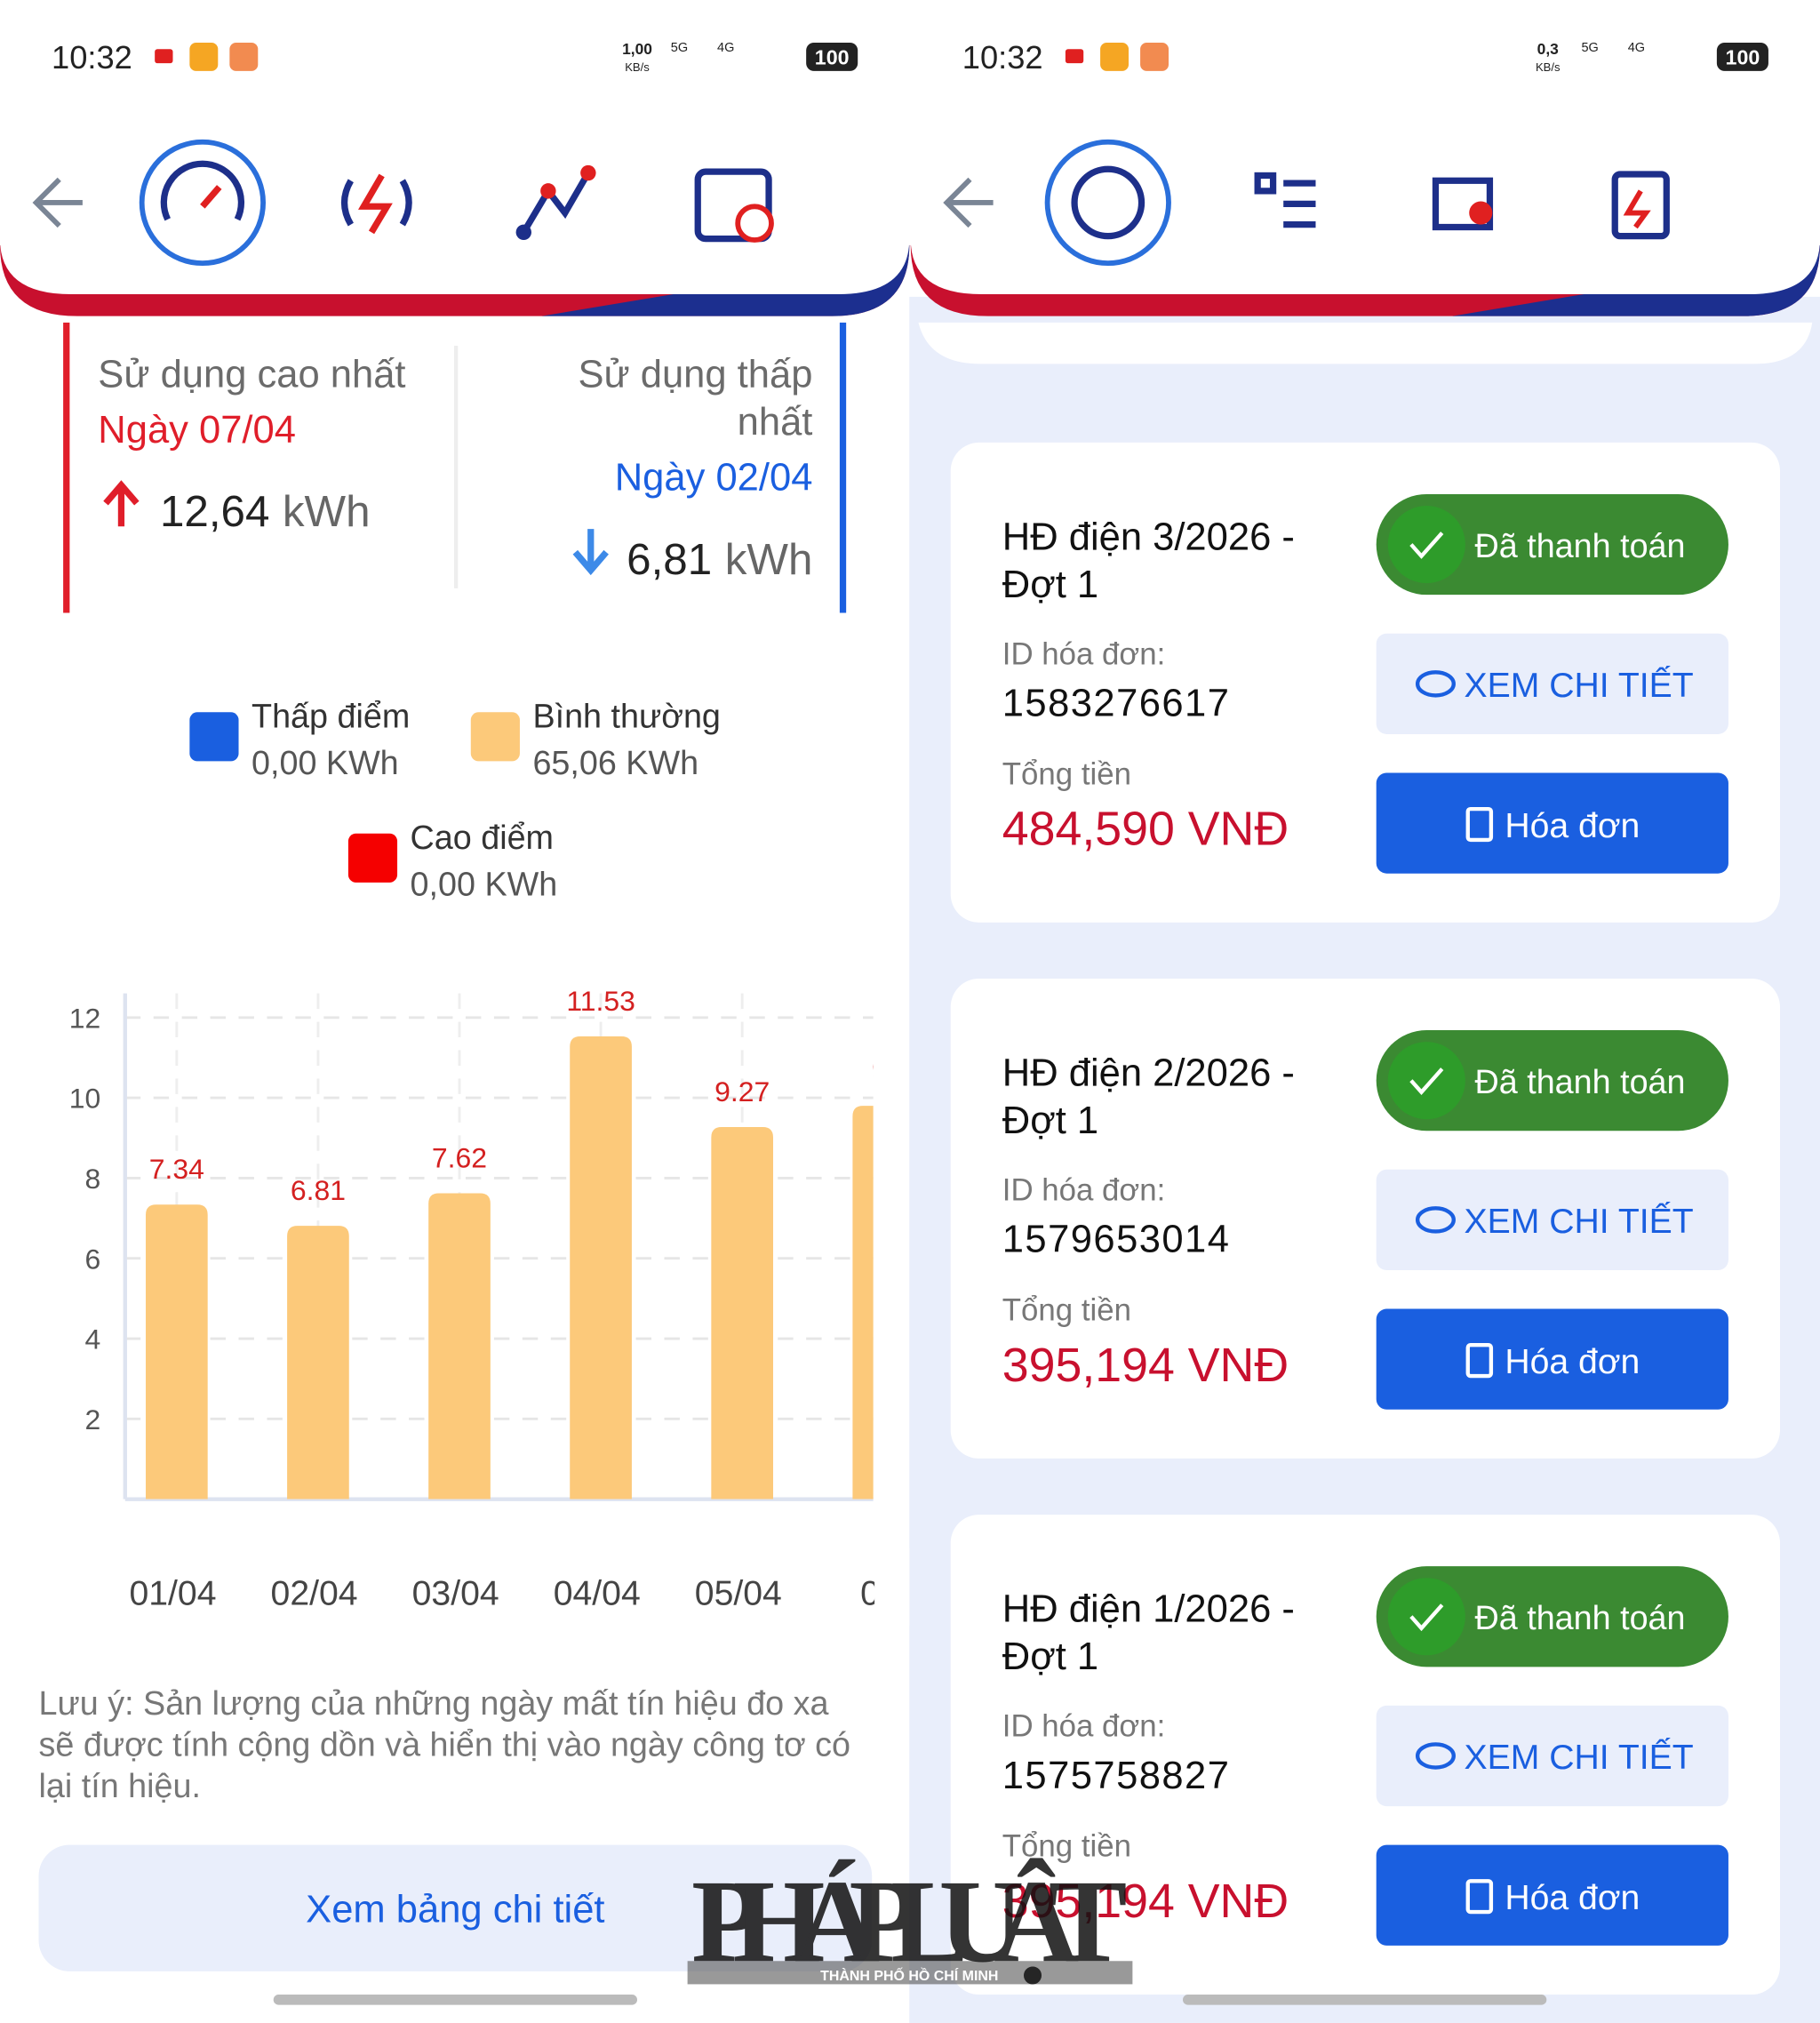 The width and height of the screenshot is (1820, 2023). What do you see at coordinates (1084, 1190) in the screenshot?
I see `id-label: ID hóa đơn:` at bounding box center [1084, 1190].